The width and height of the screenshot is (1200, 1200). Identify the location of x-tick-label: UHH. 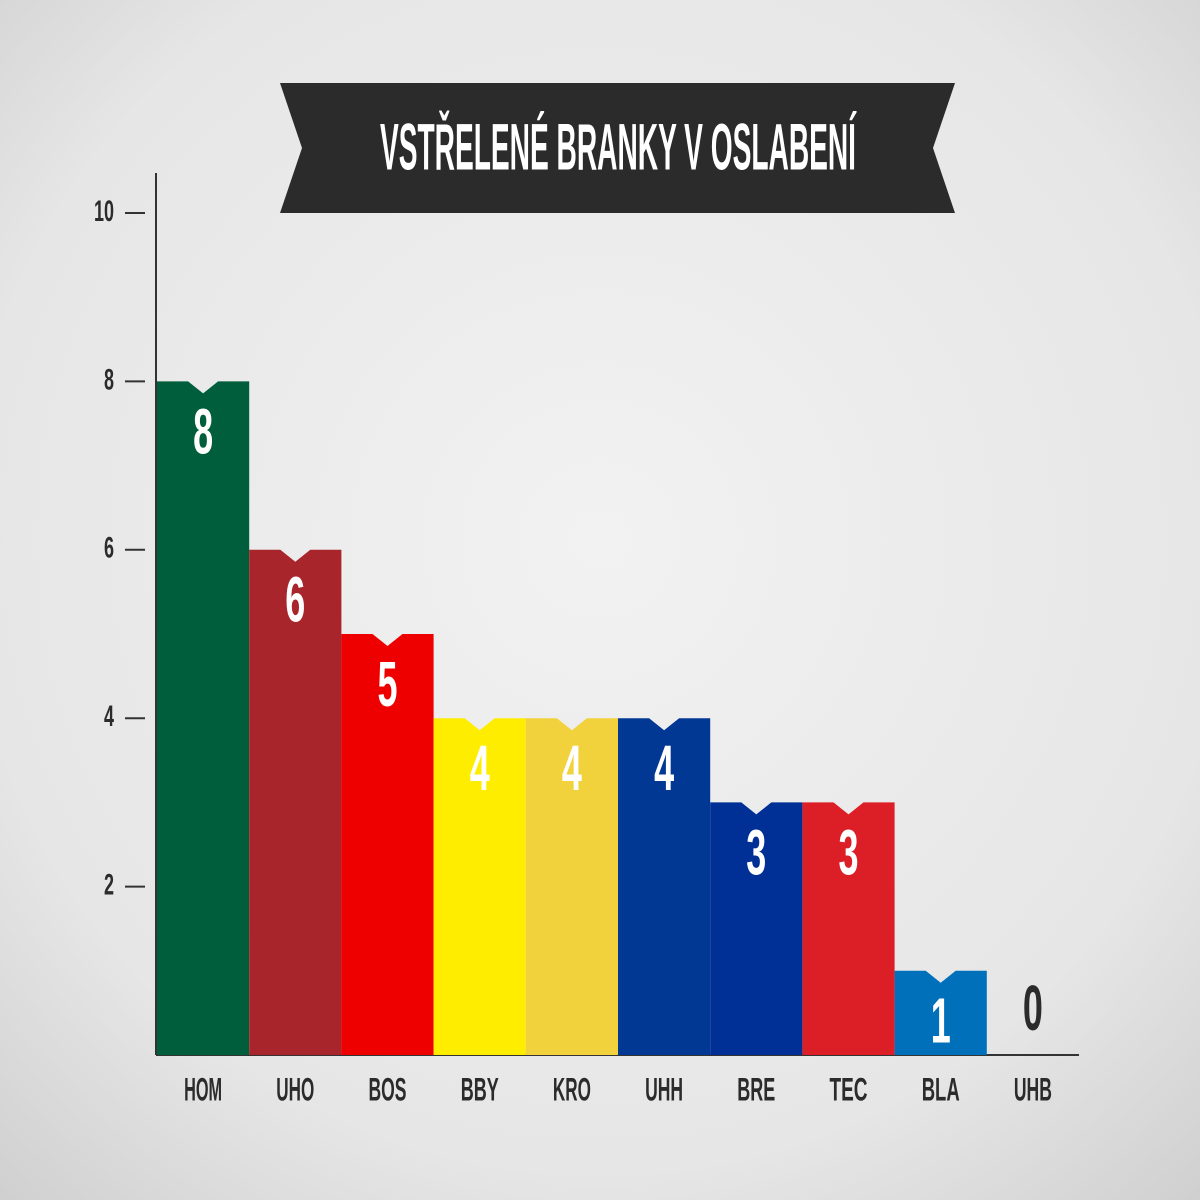
(664, 1089).